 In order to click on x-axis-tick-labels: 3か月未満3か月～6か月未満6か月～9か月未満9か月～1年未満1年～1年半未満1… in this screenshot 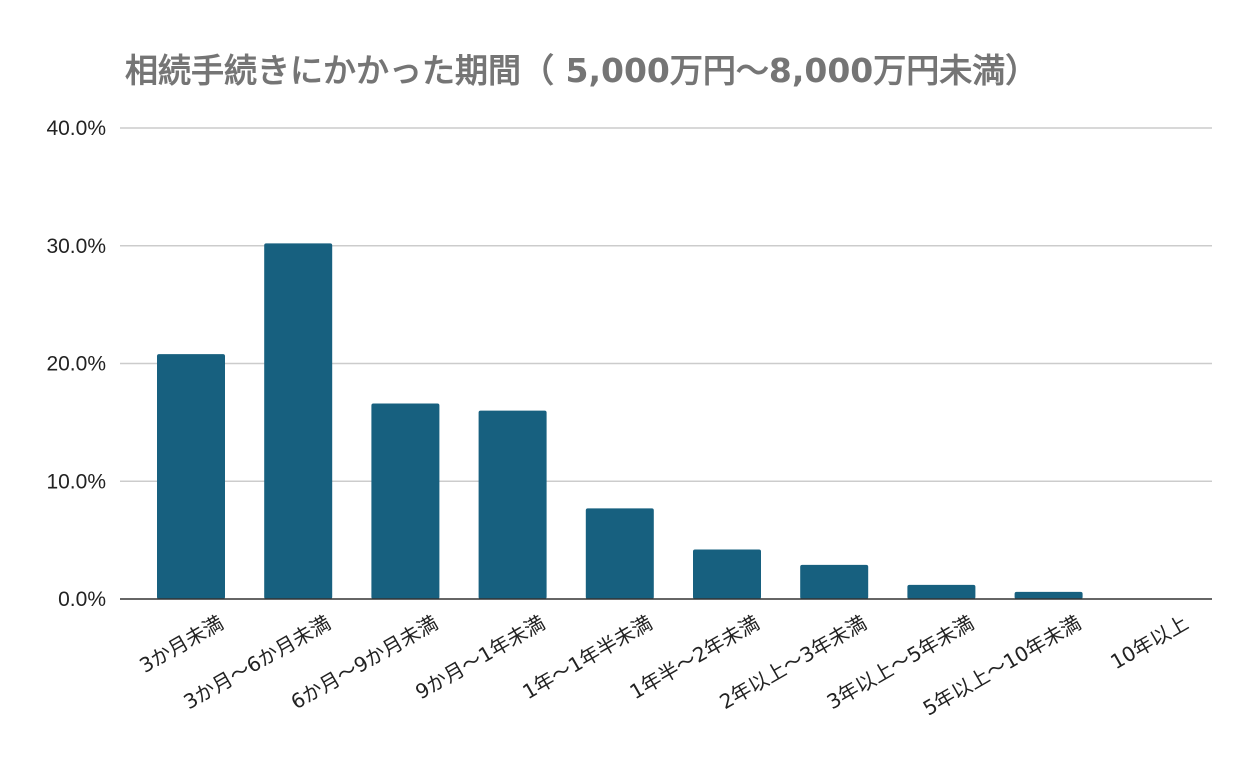, I will do `click(663, 666)`.